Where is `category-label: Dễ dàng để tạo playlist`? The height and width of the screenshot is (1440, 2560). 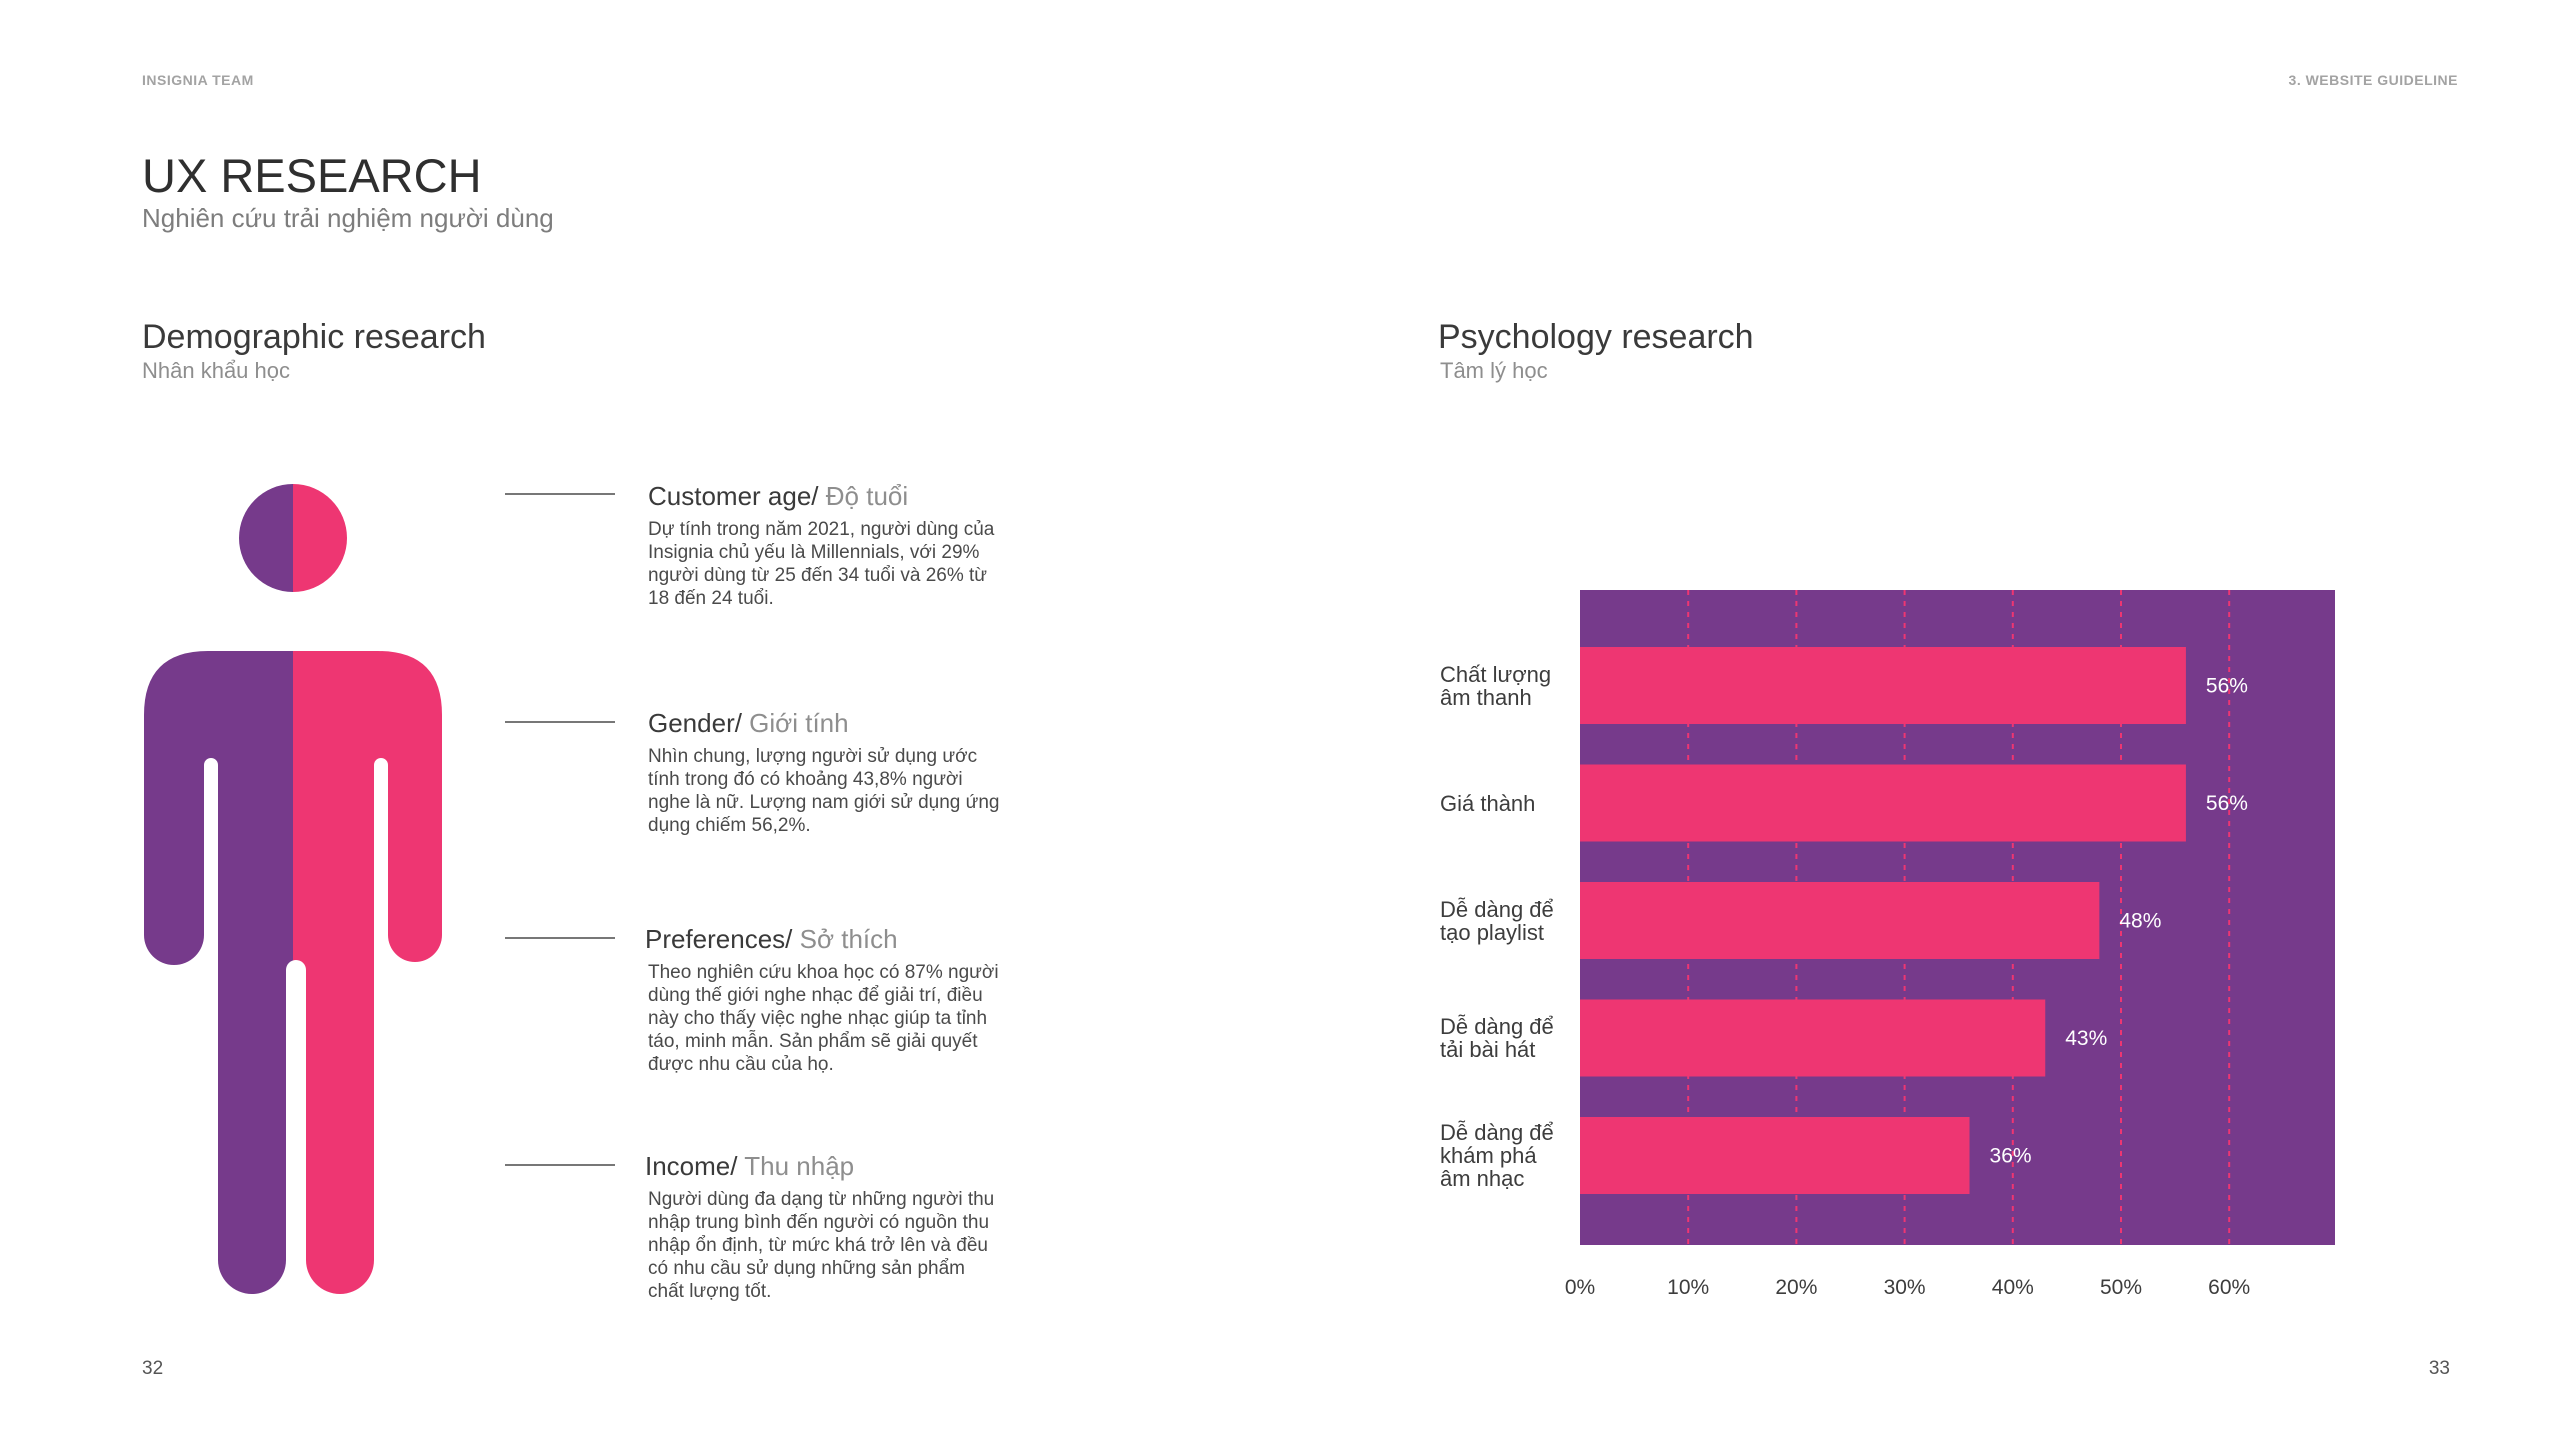 category-label: Dễ dàng để tạo playlist is located at coordinates (1497, 920).